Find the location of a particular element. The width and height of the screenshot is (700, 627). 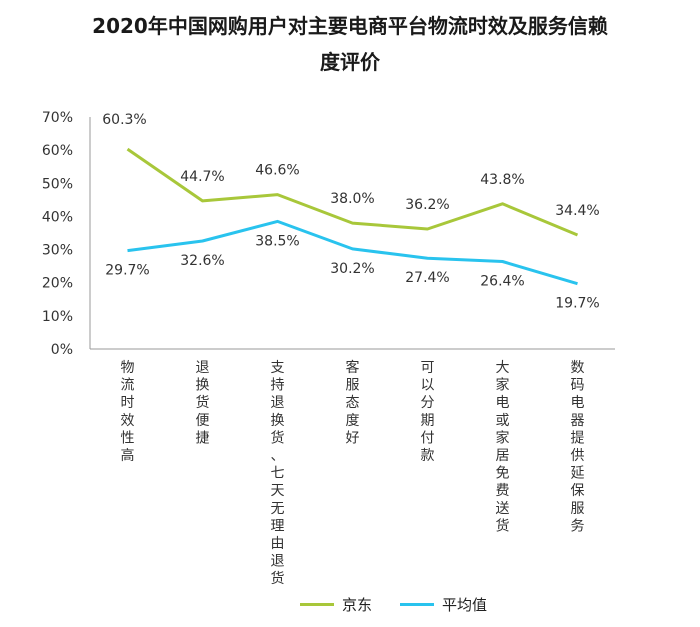

data-label-average: 29.7% is located at coordinates (127, 271).